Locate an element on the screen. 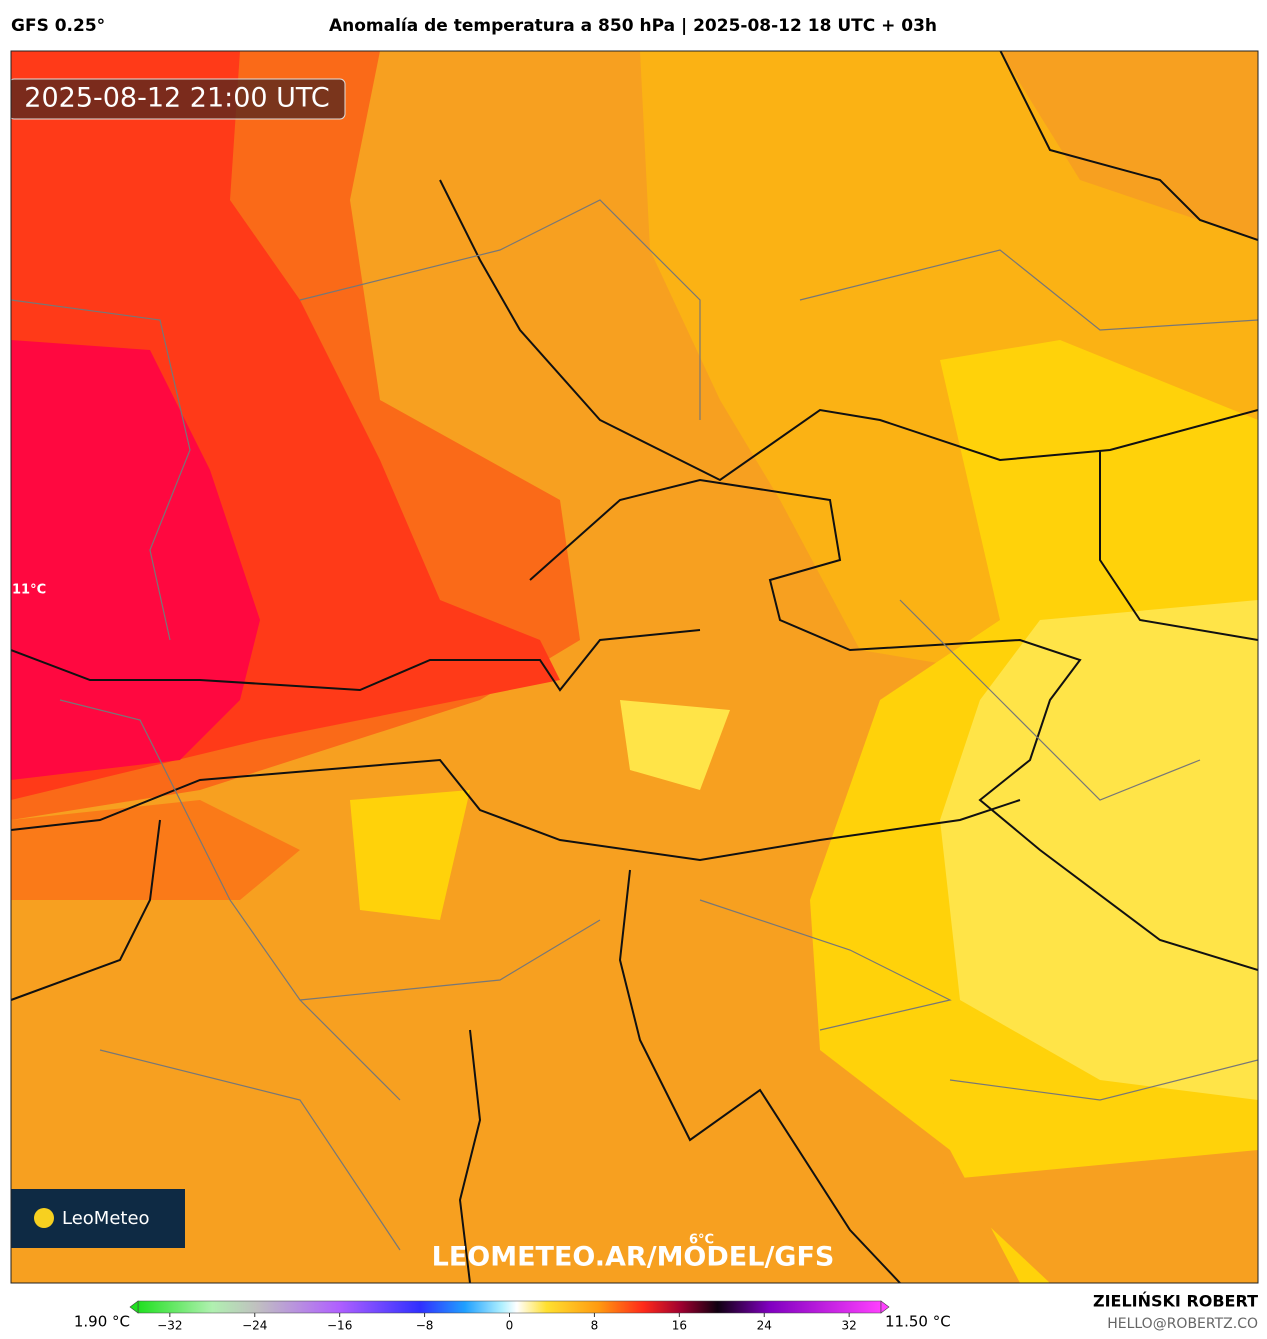  colorbar-tick-label: 16 is located at coordinates (679, 1326).